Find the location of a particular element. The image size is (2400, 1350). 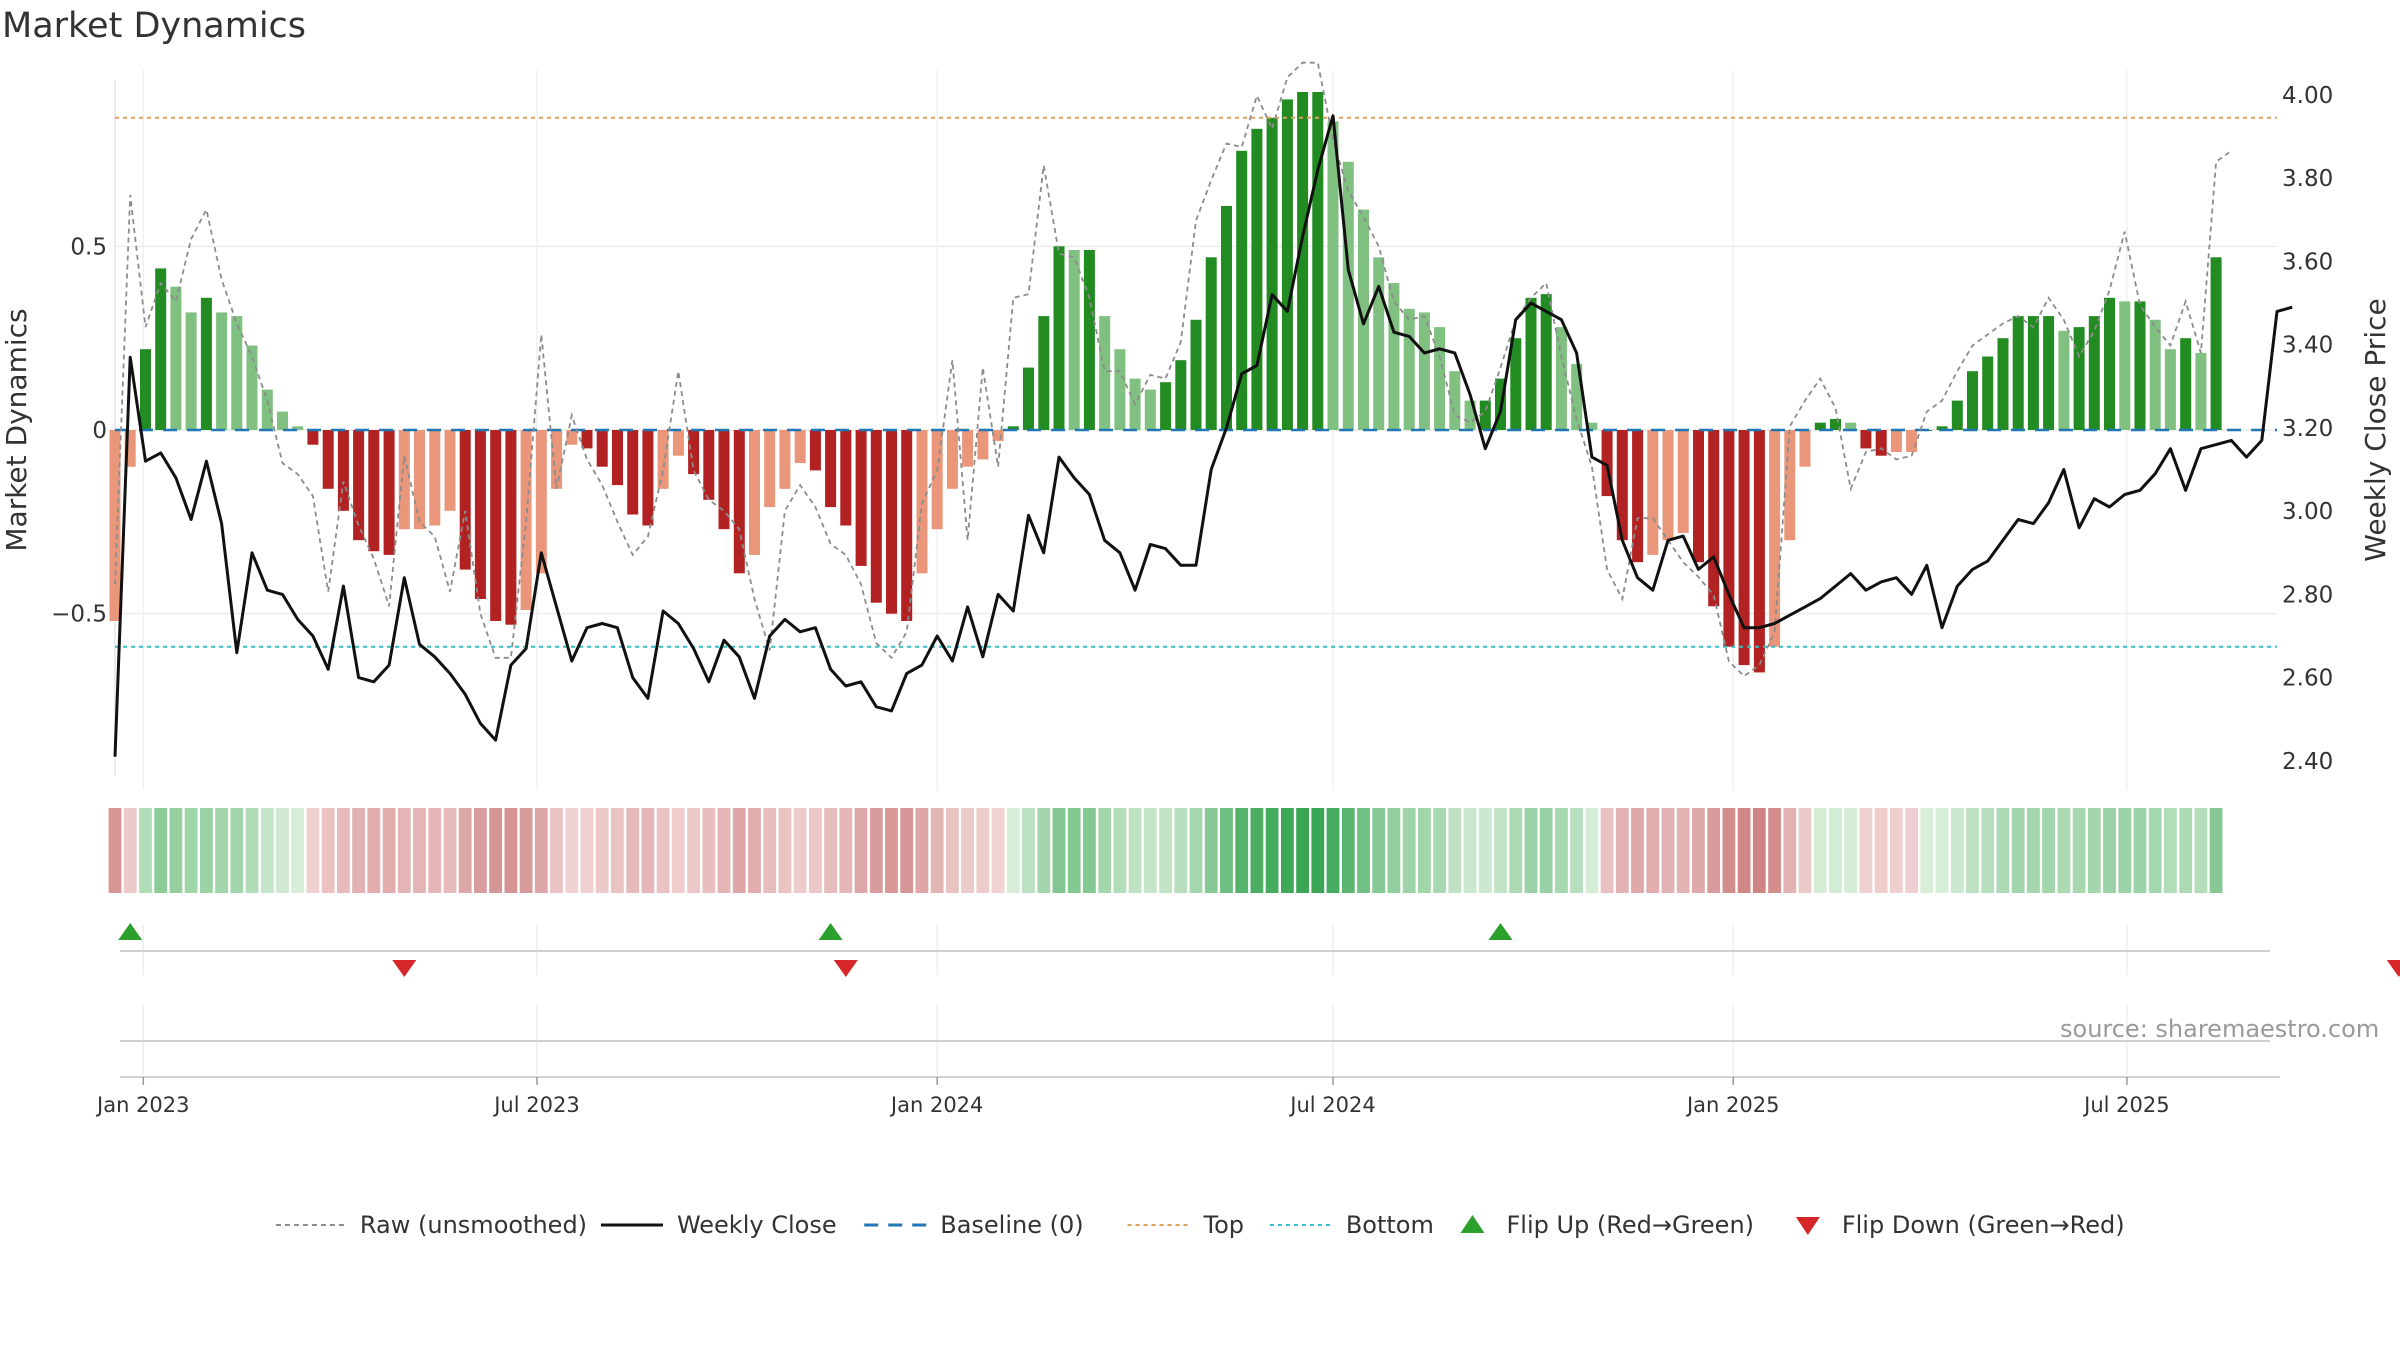

y2-tick-label: 4.00 is located at coordinates (2307, 96).